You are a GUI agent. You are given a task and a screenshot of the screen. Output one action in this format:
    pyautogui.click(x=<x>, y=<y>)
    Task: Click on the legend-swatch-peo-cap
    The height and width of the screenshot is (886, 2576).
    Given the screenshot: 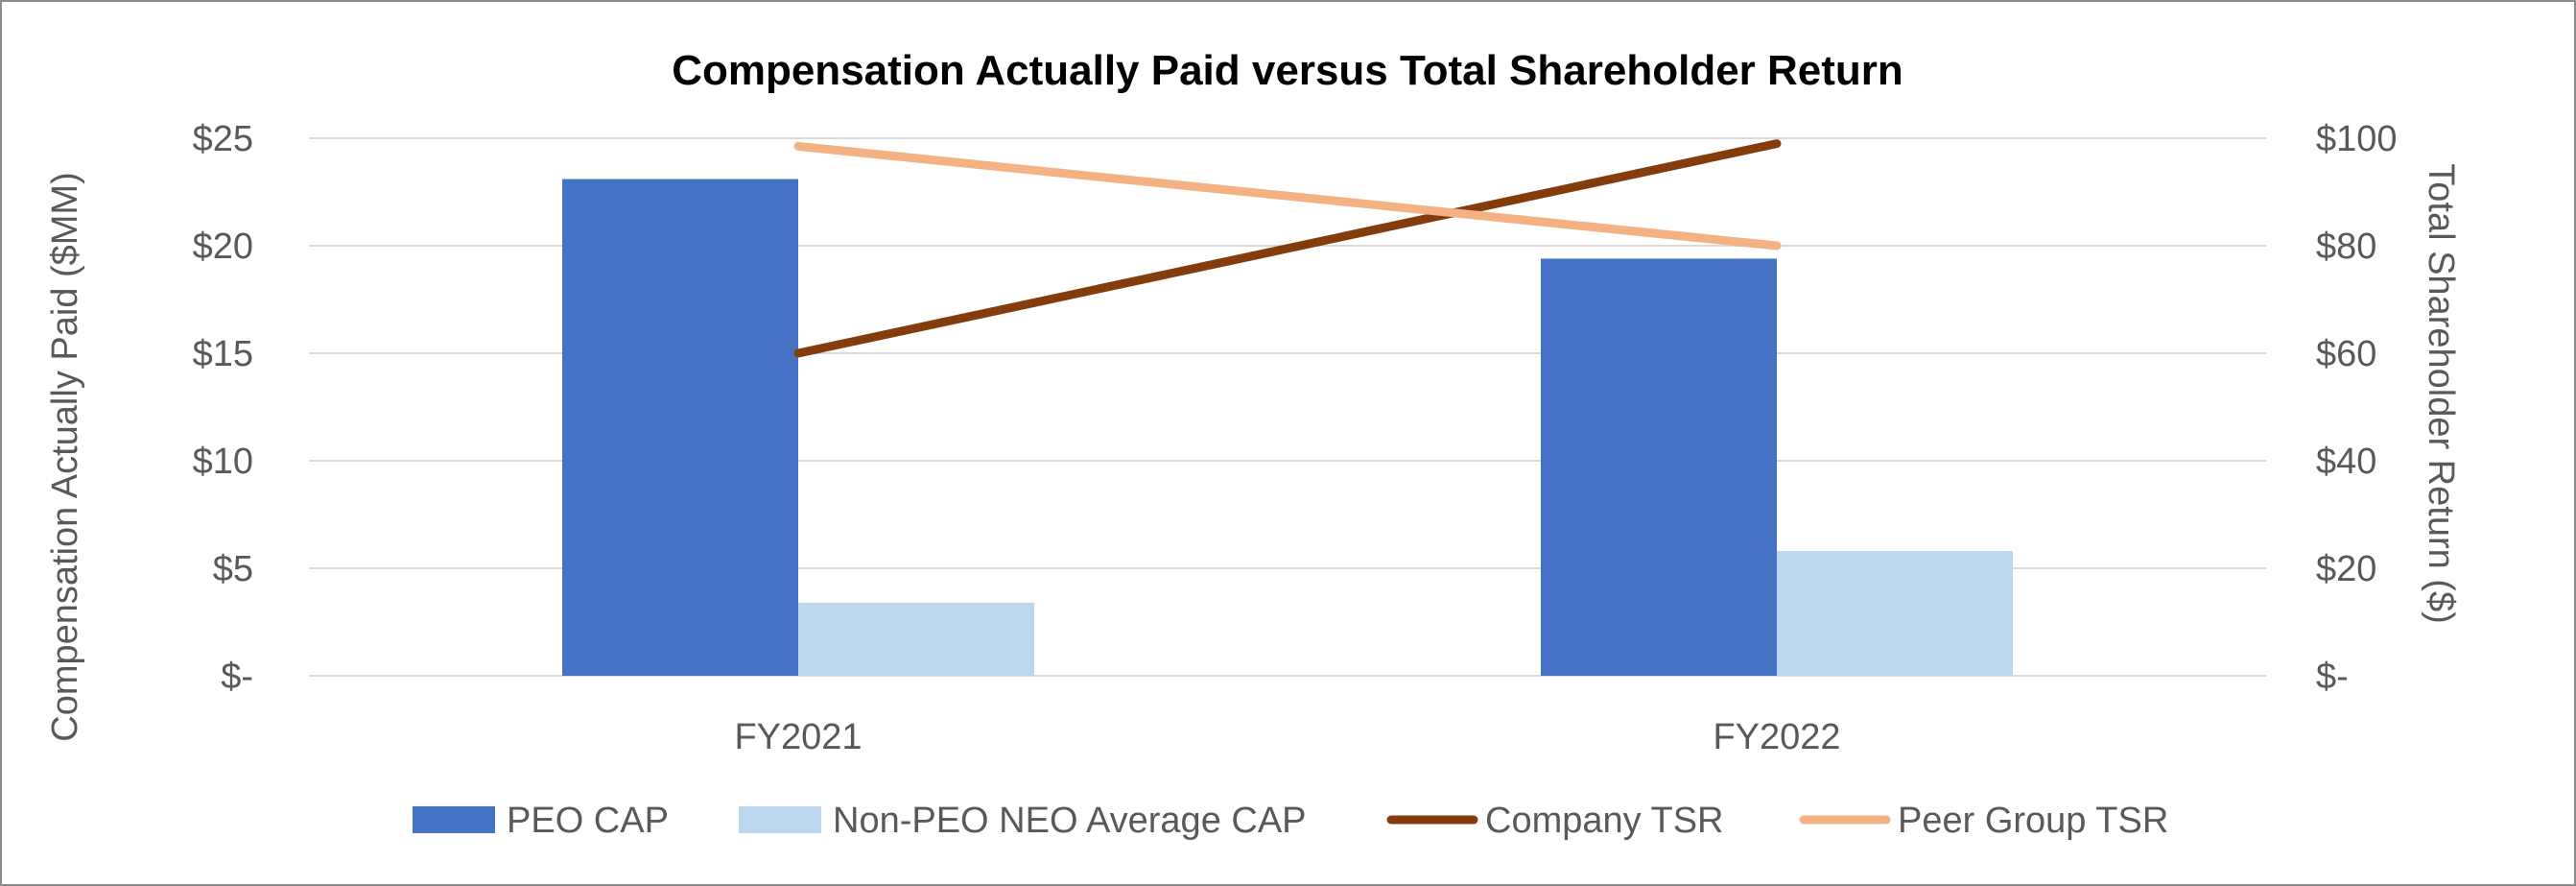 What is the action you would take?
    pyautogui.click(x=454, y=819)
    